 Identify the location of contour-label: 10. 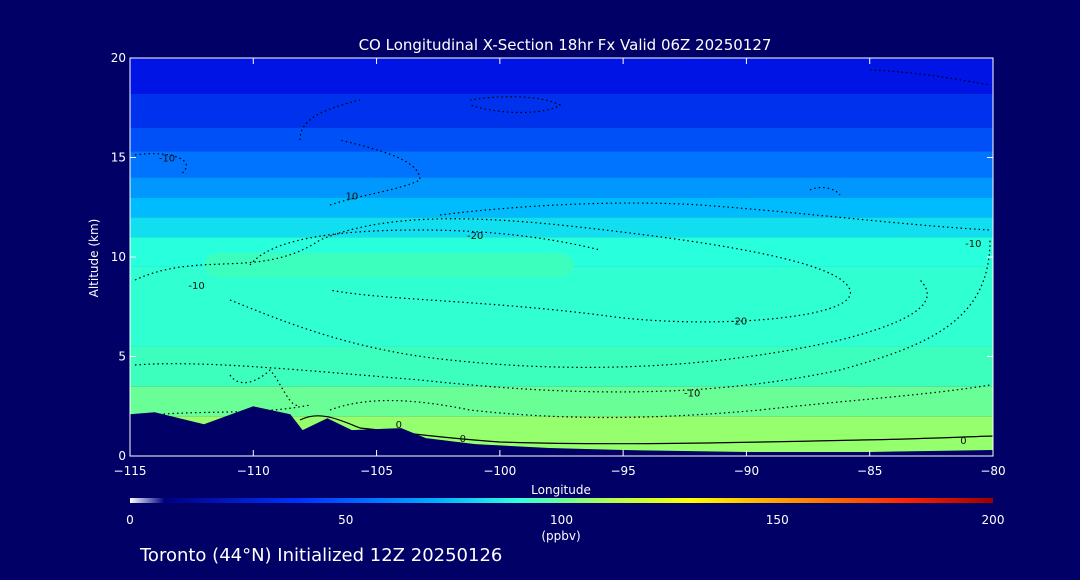
(352, 196).